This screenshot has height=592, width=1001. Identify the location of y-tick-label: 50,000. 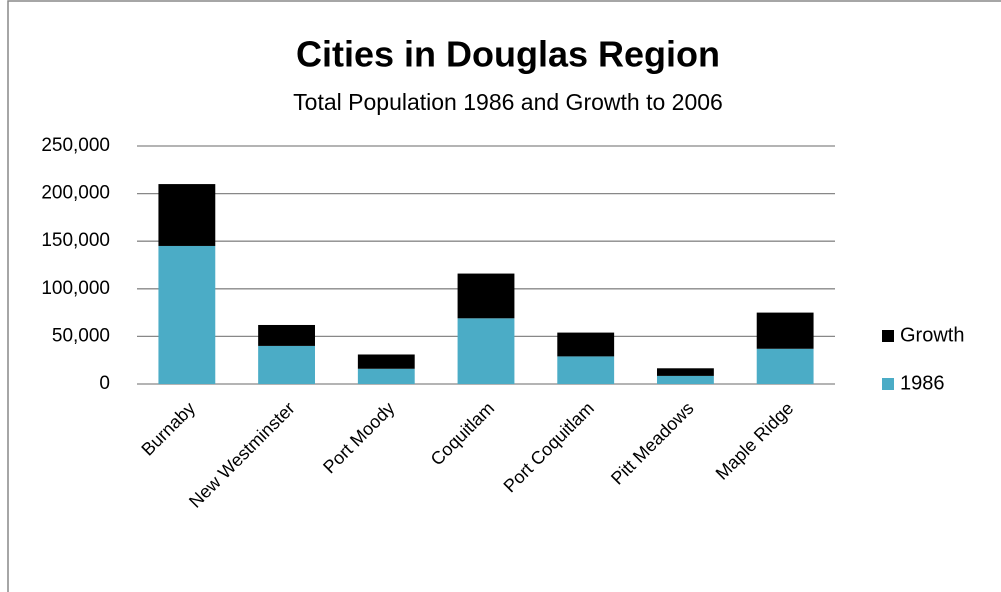
(81, 335).